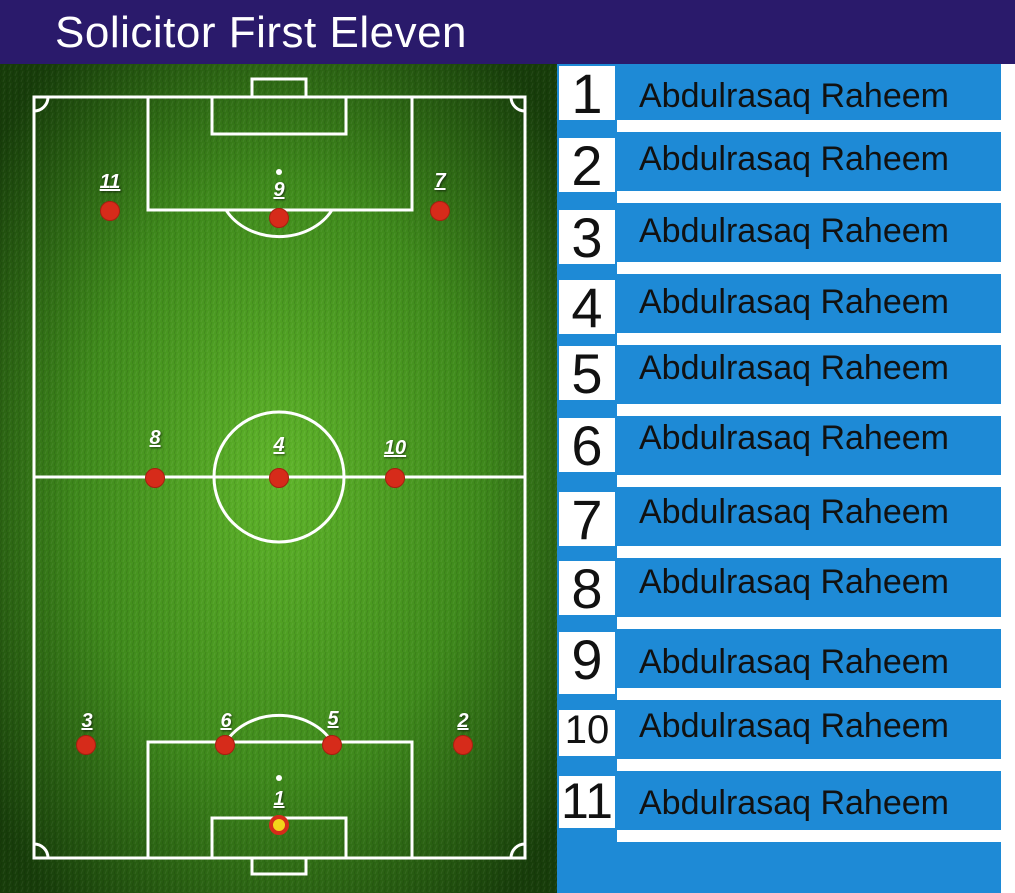 Image resolution: width=1015 pixels, height=893 pixels. I want to click on roster-number: 4, so click(587, 308).